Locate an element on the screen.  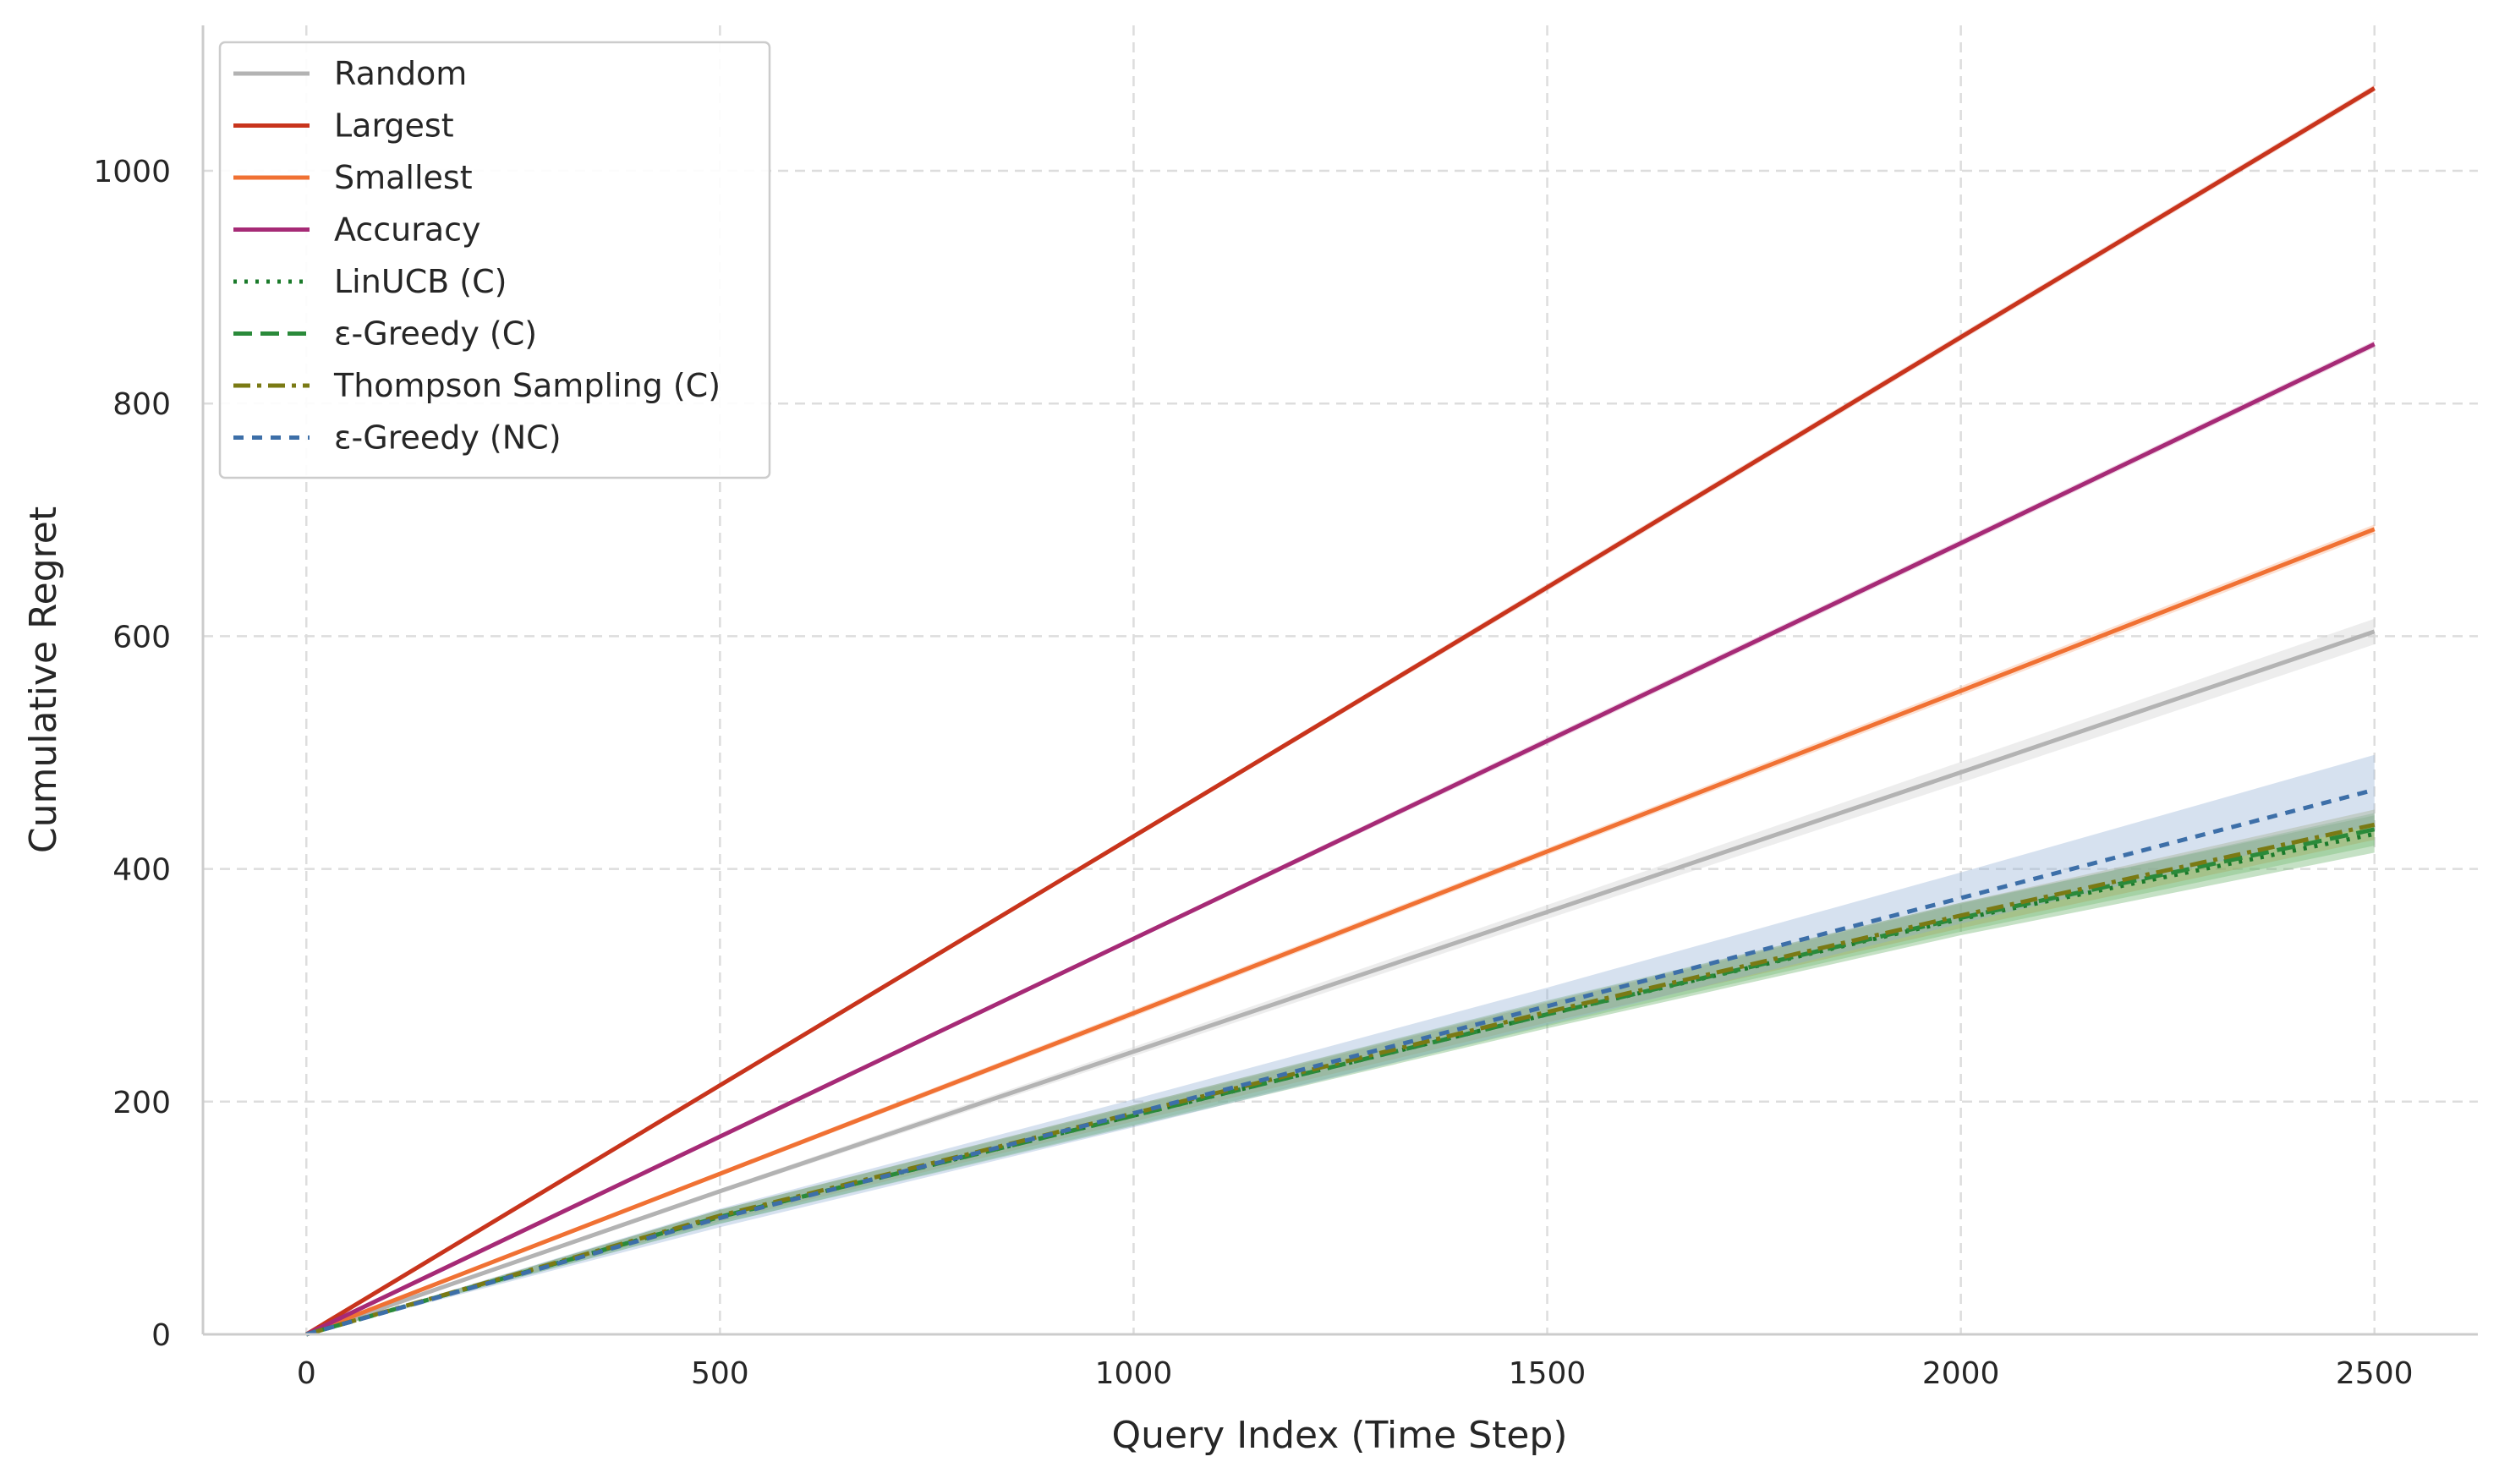
y-tick-label: 0 is located at coordinates (161, 1335).